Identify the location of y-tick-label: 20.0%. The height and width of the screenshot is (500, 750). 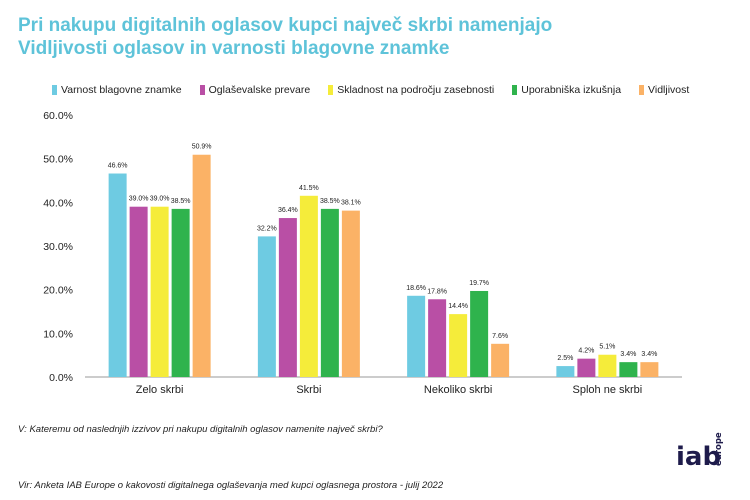
(58, 291).